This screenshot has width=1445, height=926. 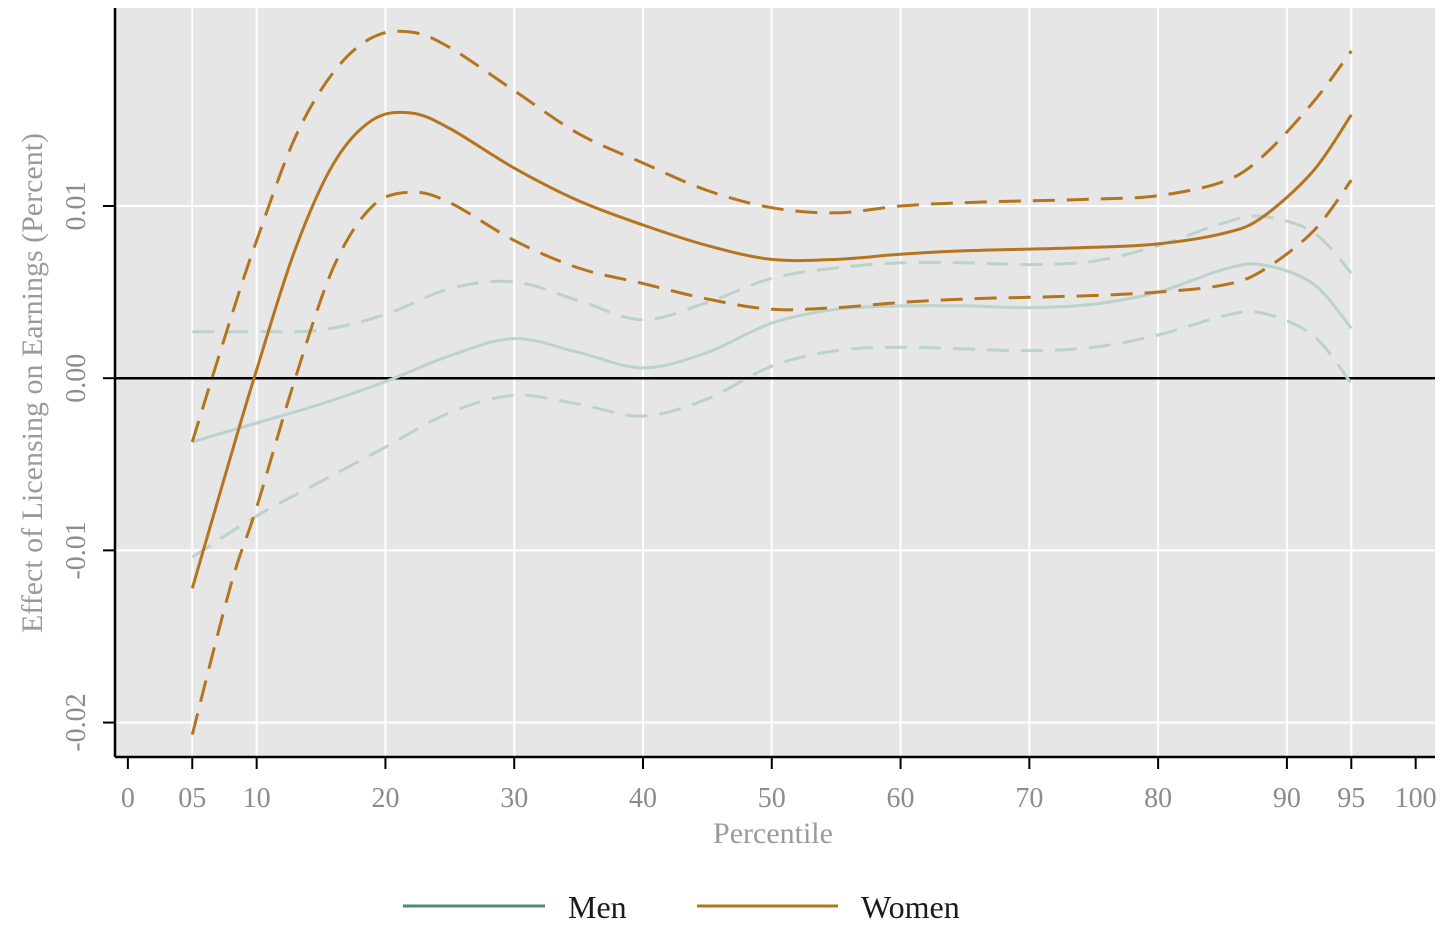 I want to click on x-tick-label-20: 20, so click(x=385, y=798).